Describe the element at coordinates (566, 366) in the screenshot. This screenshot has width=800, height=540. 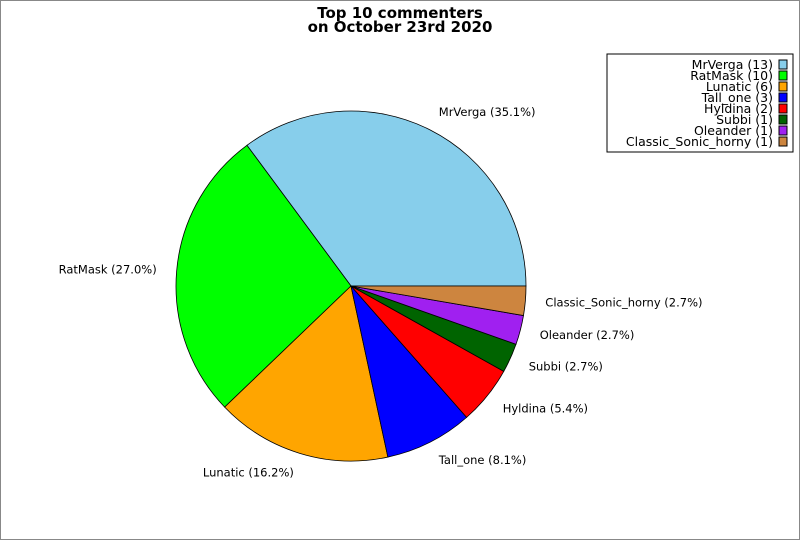
I see `slice-label: Subbi (2.7%)` at that location.